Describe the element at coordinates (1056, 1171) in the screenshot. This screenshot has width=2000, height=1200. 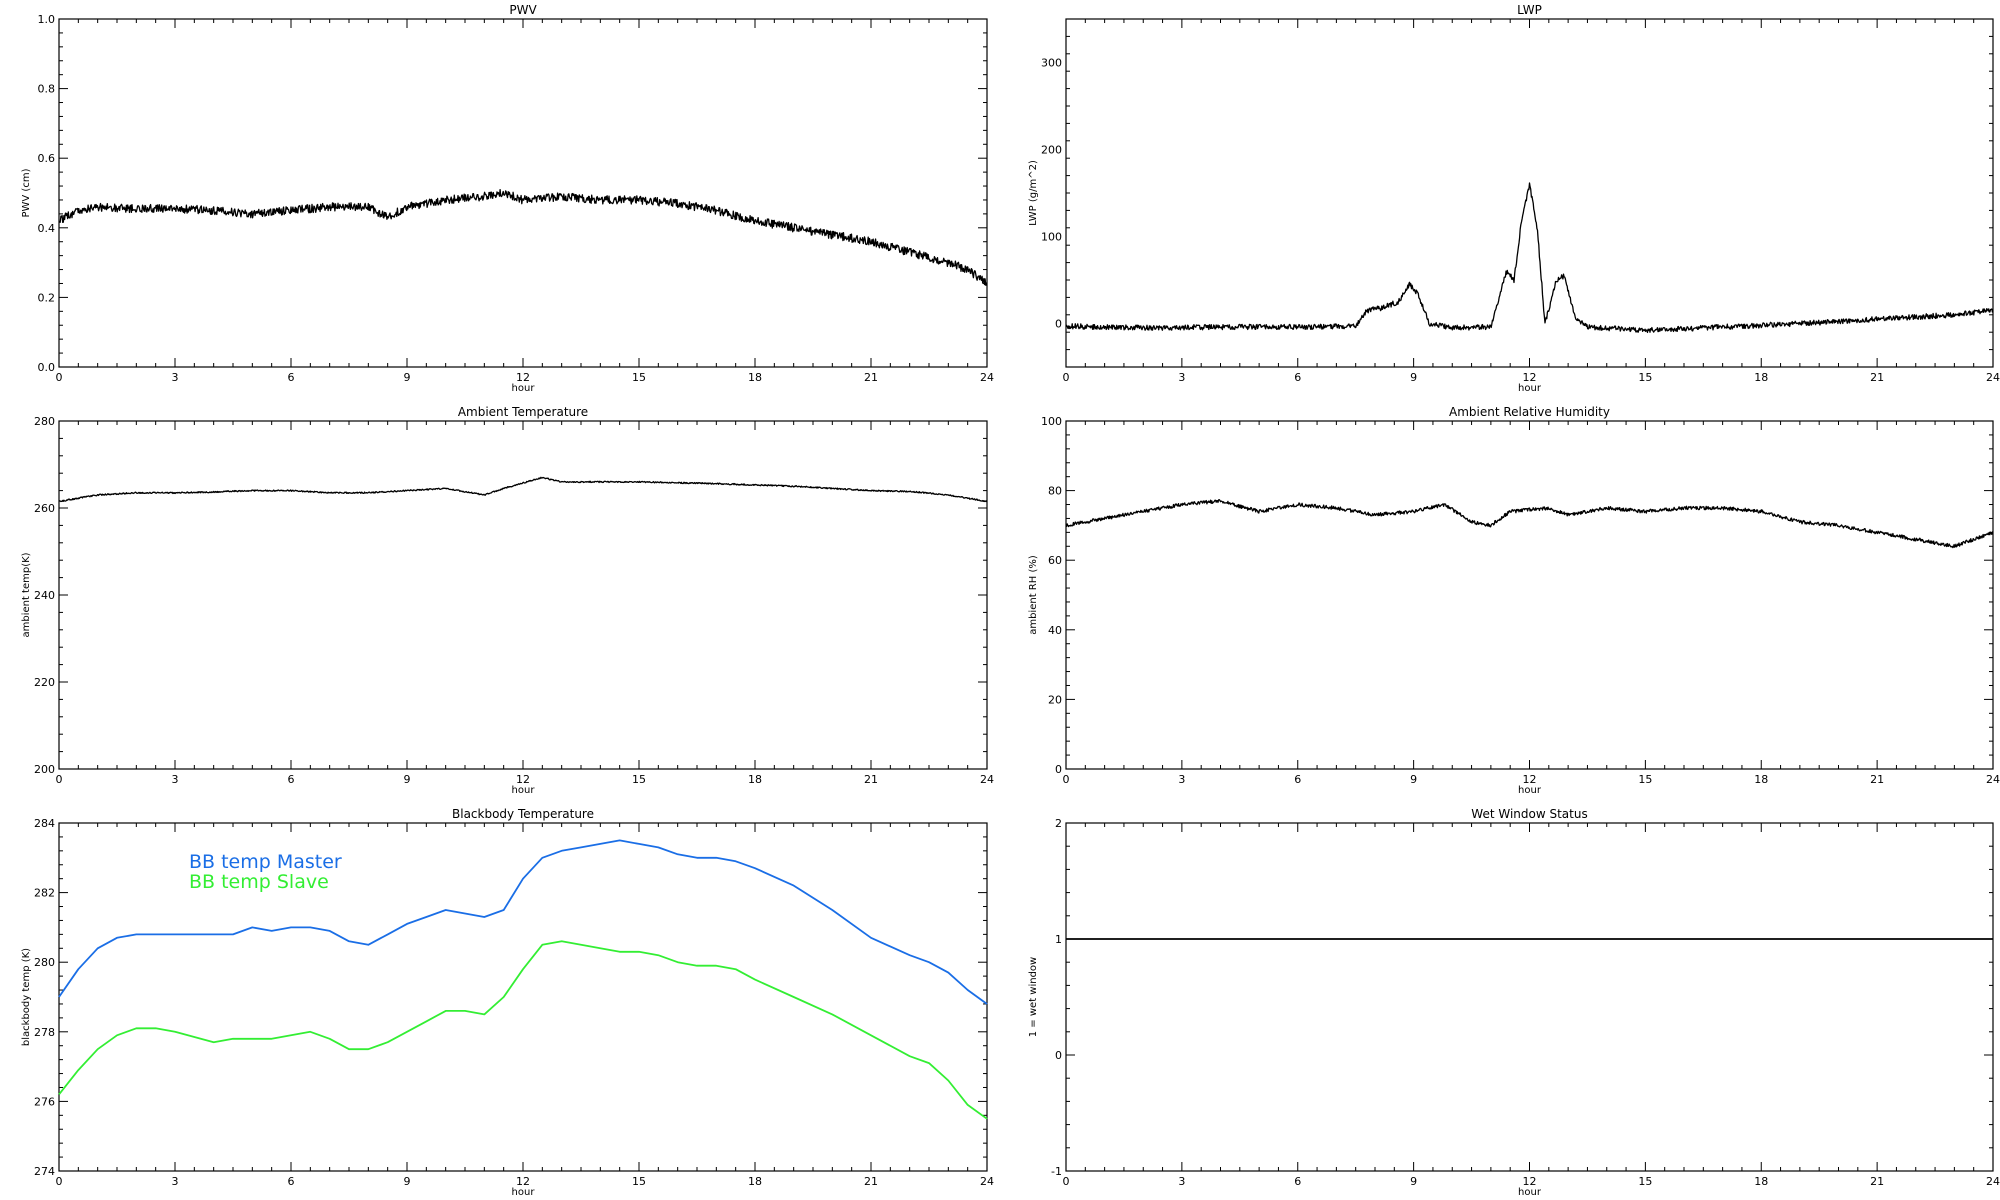
I see `y-tick-label: -1` at that location.